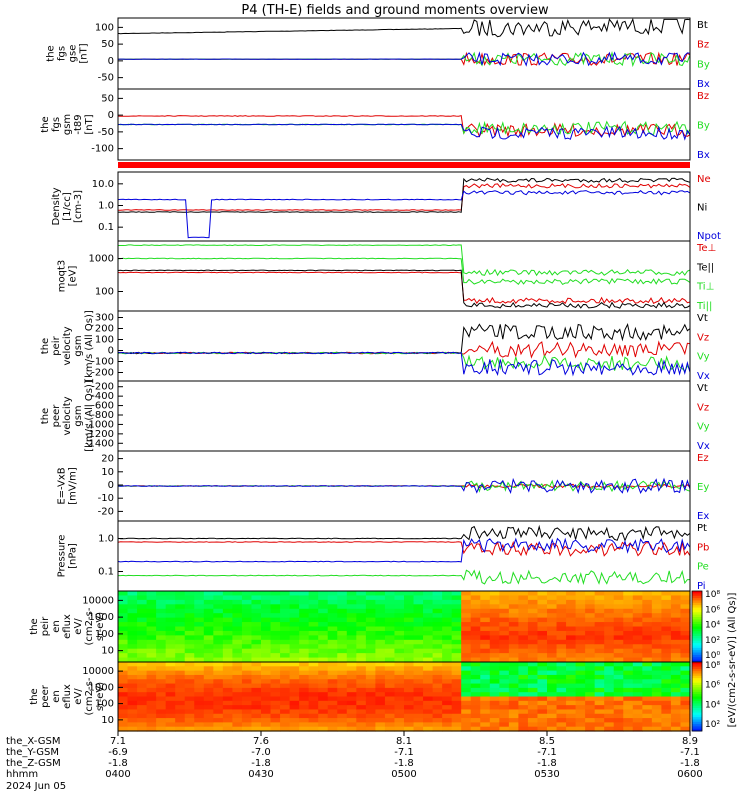 This screenshot has width=750, height=800. I want to click on legend-label: Pe, so click(703, 567).